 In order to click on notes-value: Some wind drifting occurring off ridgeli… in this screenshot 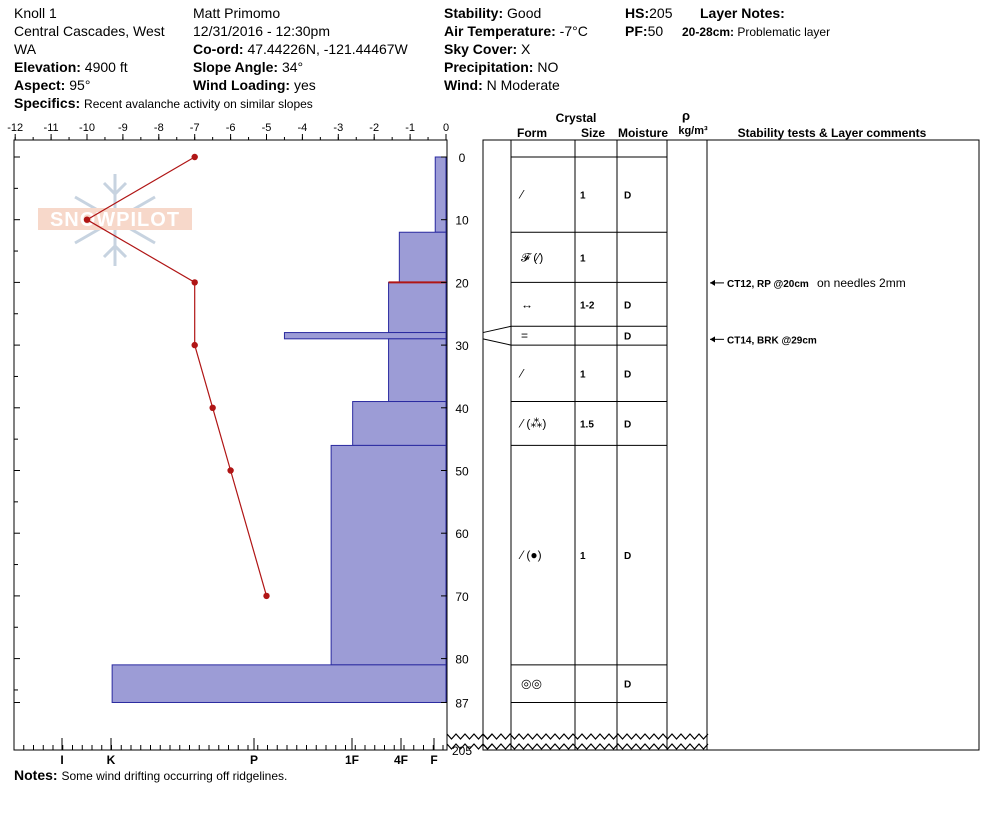, I will do `click(174, 776)`.